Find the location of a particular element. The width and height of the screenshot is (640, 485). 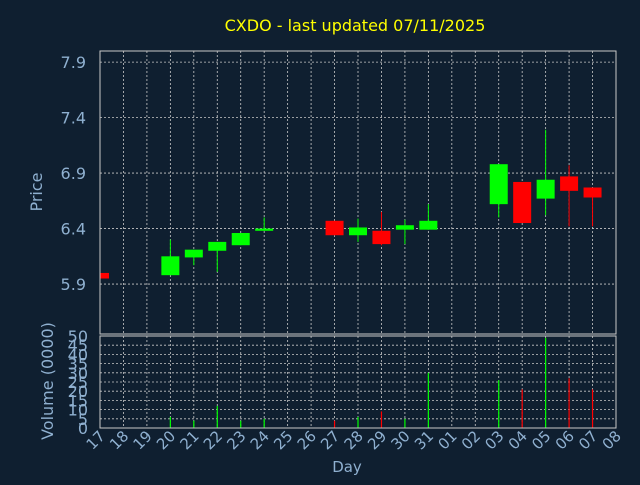

day-tick-label: 18 is located at coordinates (119, 440).